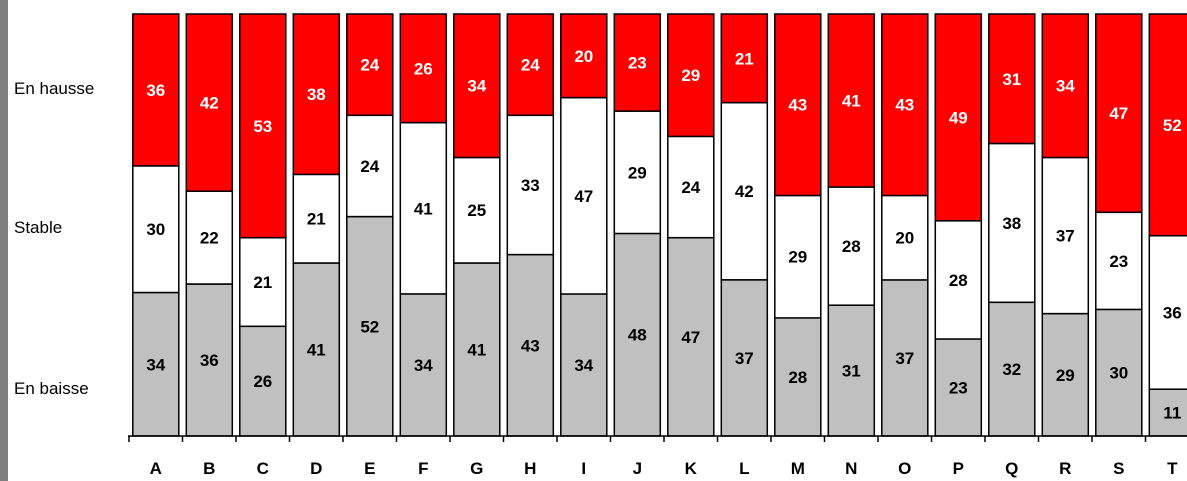 The height and width of the screenshot is (481, 1187). What do you see at coordinates (664, 468) in the screenshot?
I see `x-axis-category-labels: A B C D E F G H I J K L M N O P Q R S T` at bounding box center [664, 468].